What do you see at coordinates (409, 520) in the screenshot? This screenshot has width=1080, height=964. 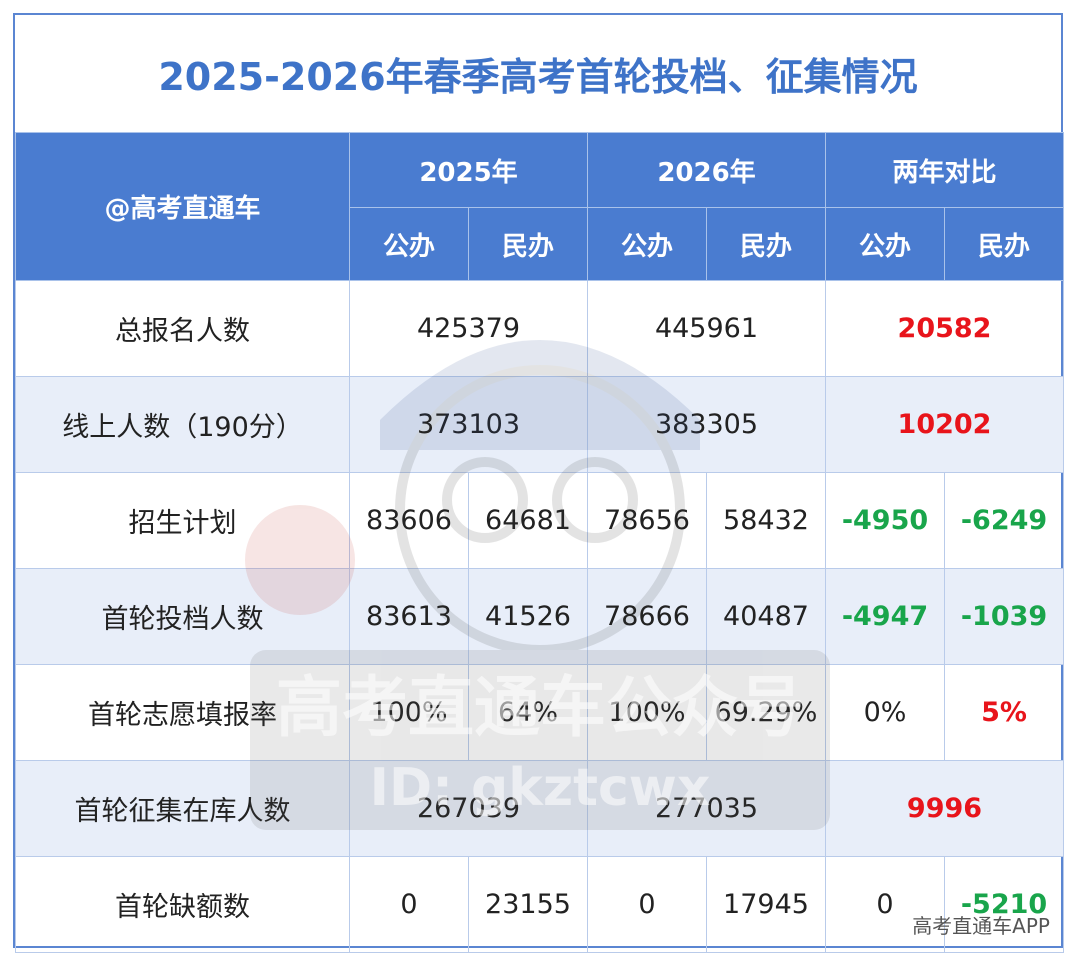 I see `cell-2025-public: 83606` at bounding box center [409, 520].